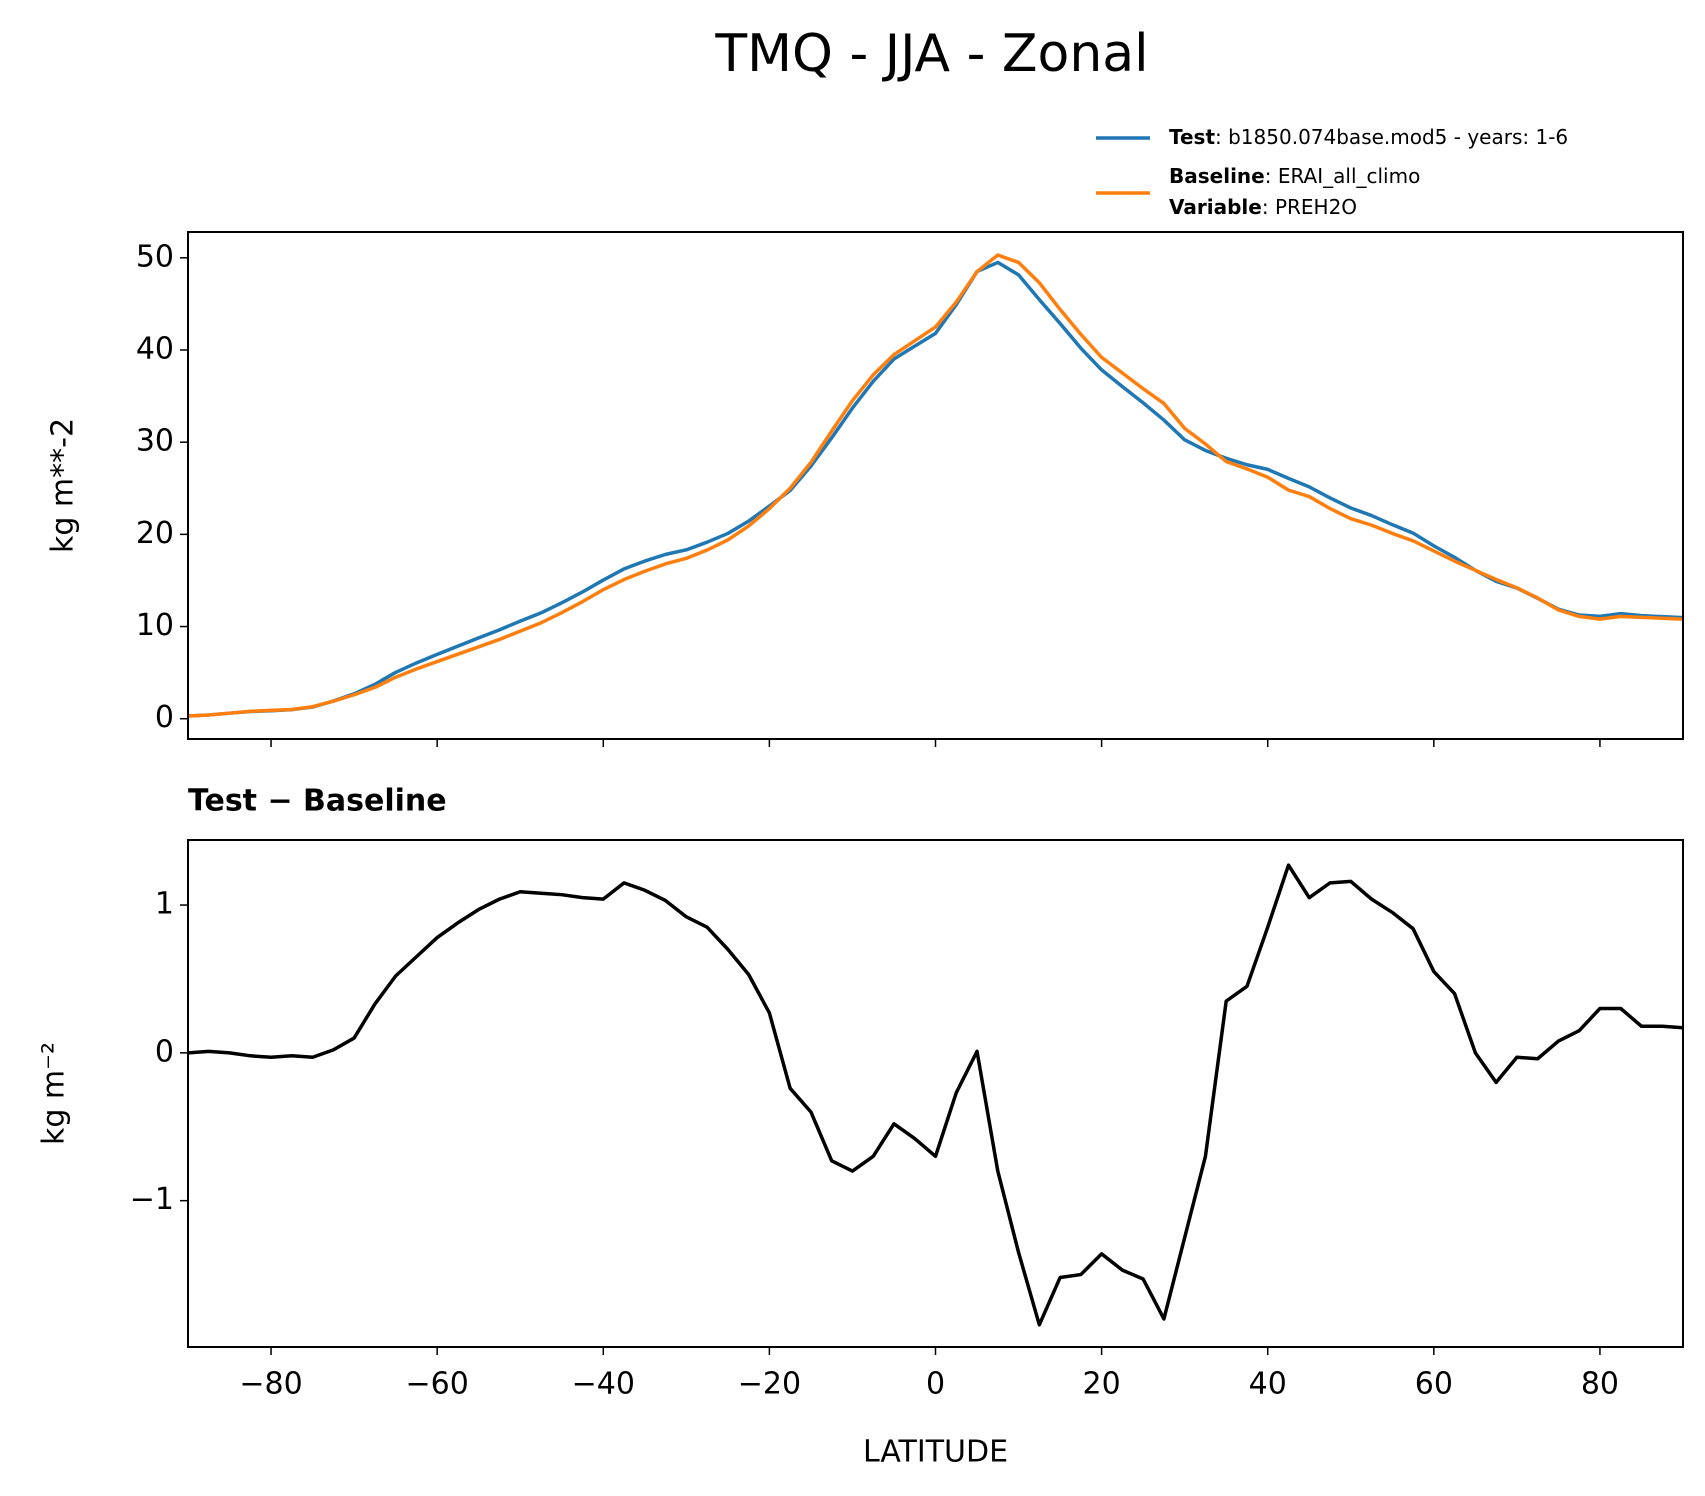 The height and width of the screenshot is (1496, 1705). I want to click on legend-detail: : b1850.074base.mod5 - years: 1-6, so click(1391, 137).